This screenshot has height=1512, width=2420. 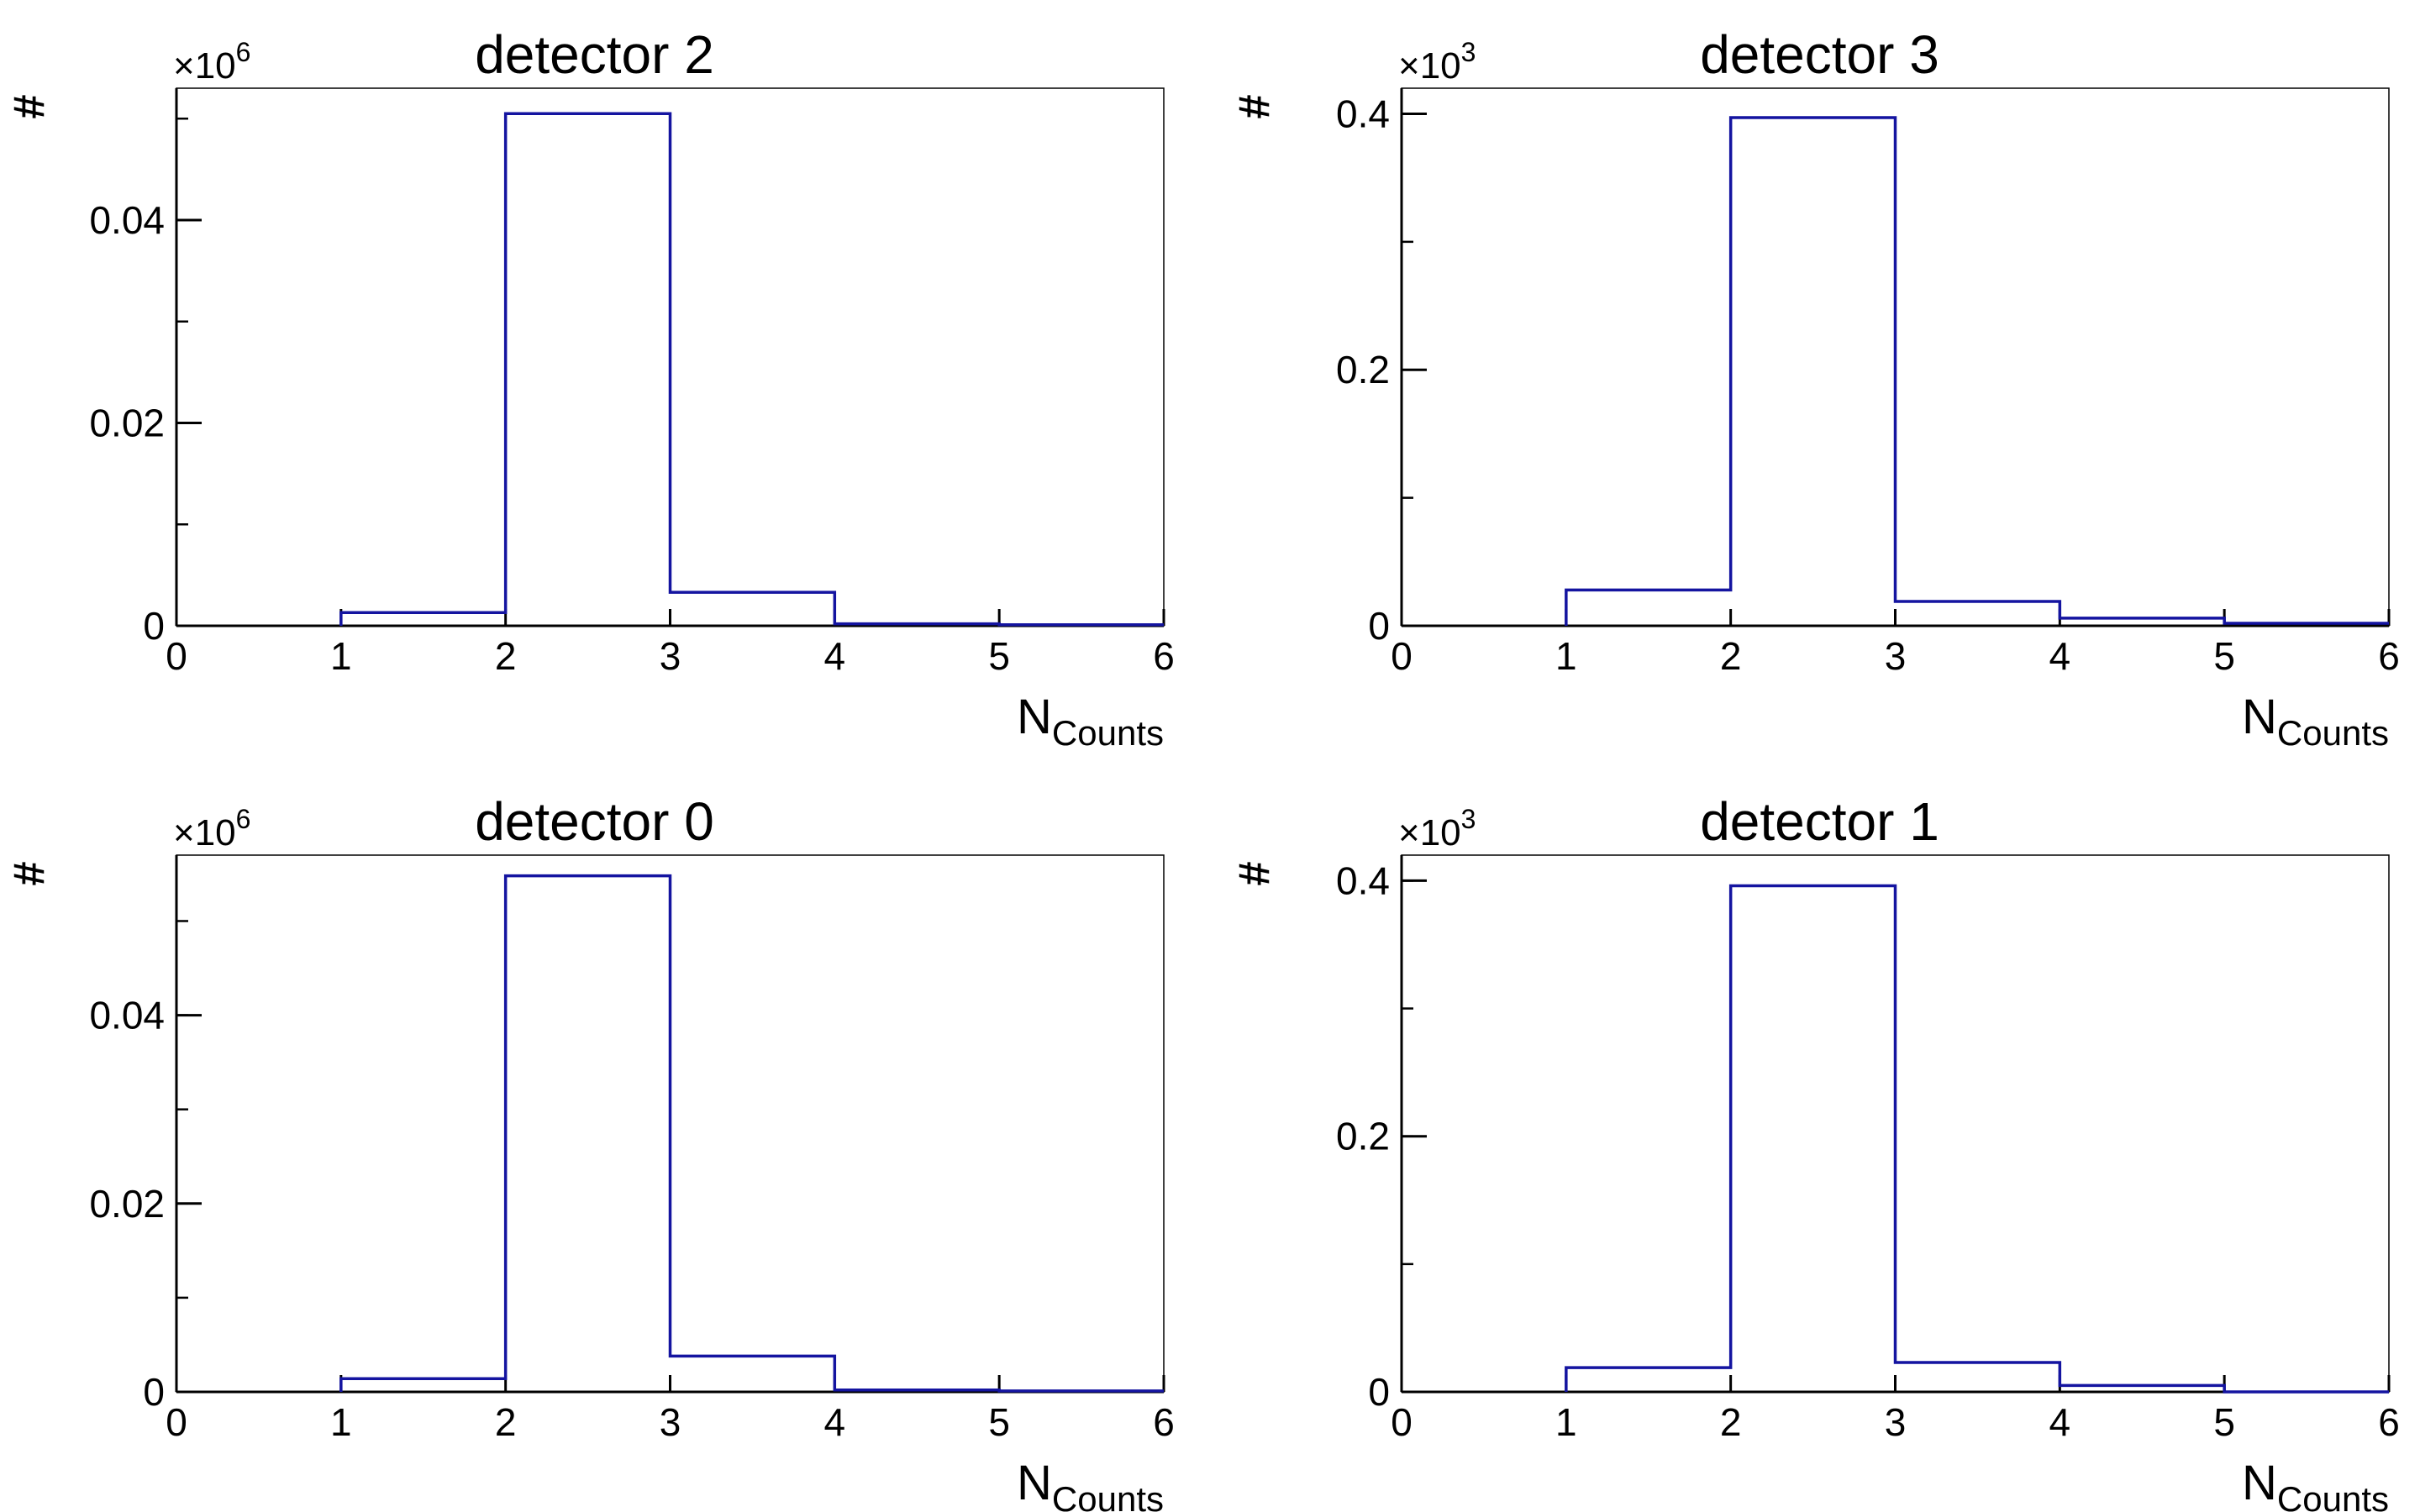 What do you see at coordinates (1819, 54) in the screenshot?
I see `chart-title: detector 3` at bounding box center [1819, 54].